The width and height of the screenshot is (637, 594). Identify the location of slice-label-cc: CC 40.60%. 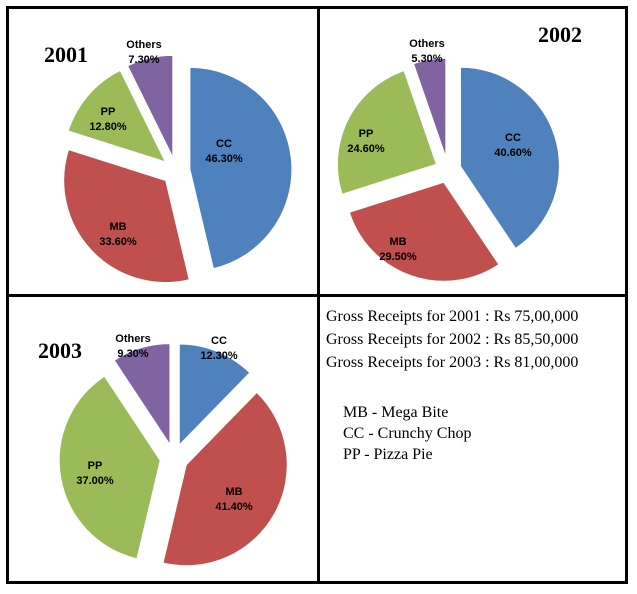
(513, 145).